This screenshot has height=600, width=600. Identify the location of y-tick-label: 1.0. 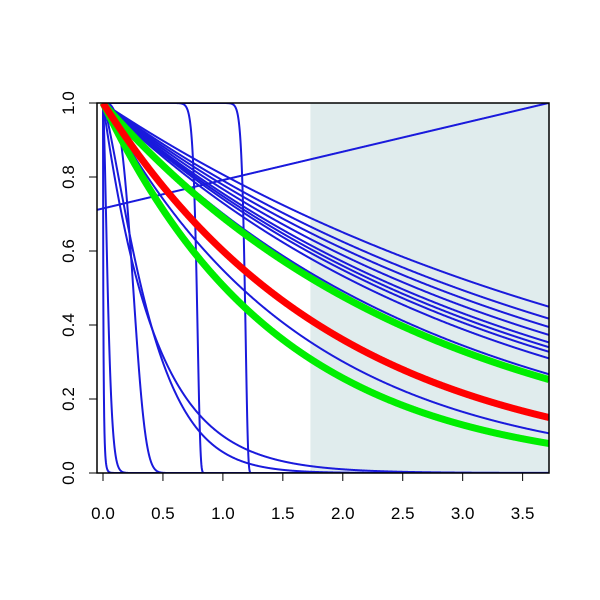
(68, 103).